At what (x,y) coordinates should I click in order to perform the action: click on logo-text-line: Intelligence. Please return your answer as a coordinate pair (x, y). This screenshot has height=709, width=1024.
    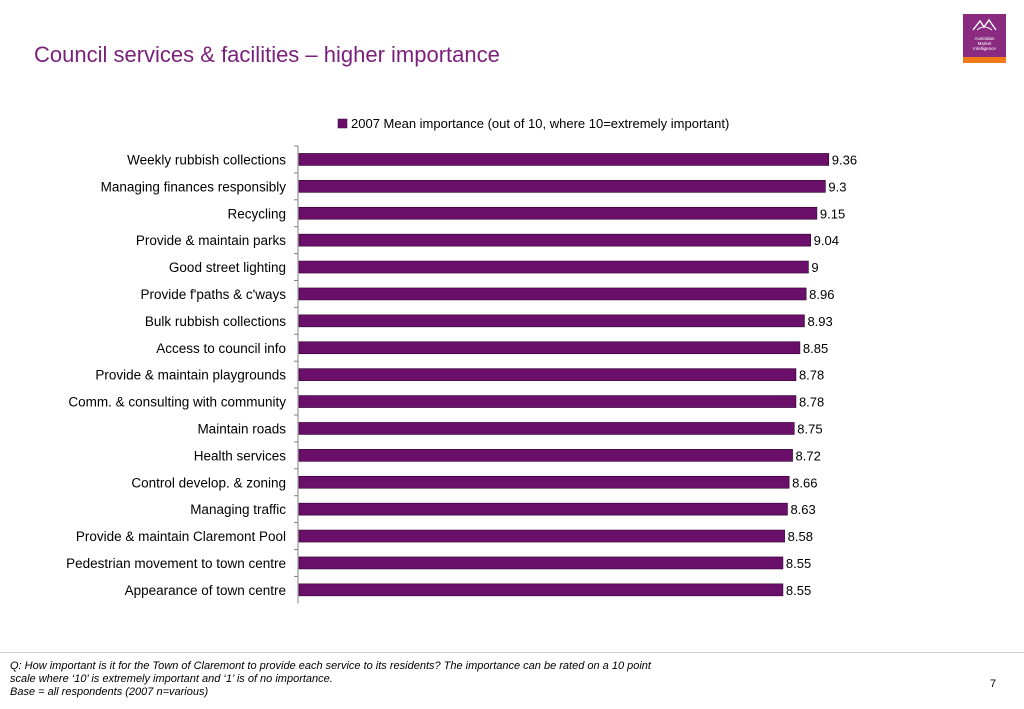
    Looking at the image, I should click on (984, 48).